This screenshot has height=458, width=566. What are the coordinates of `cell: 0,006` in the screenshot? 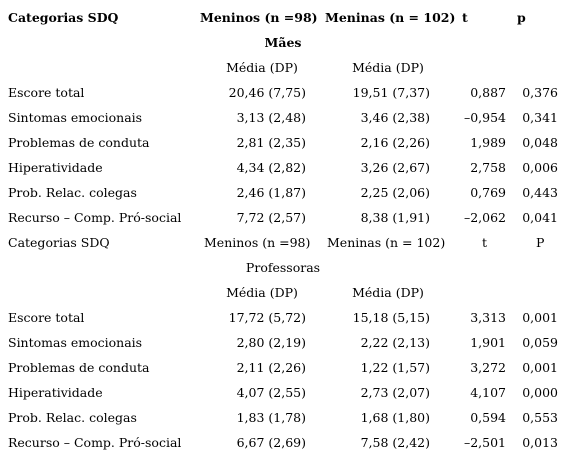 It's located at (540, 167).